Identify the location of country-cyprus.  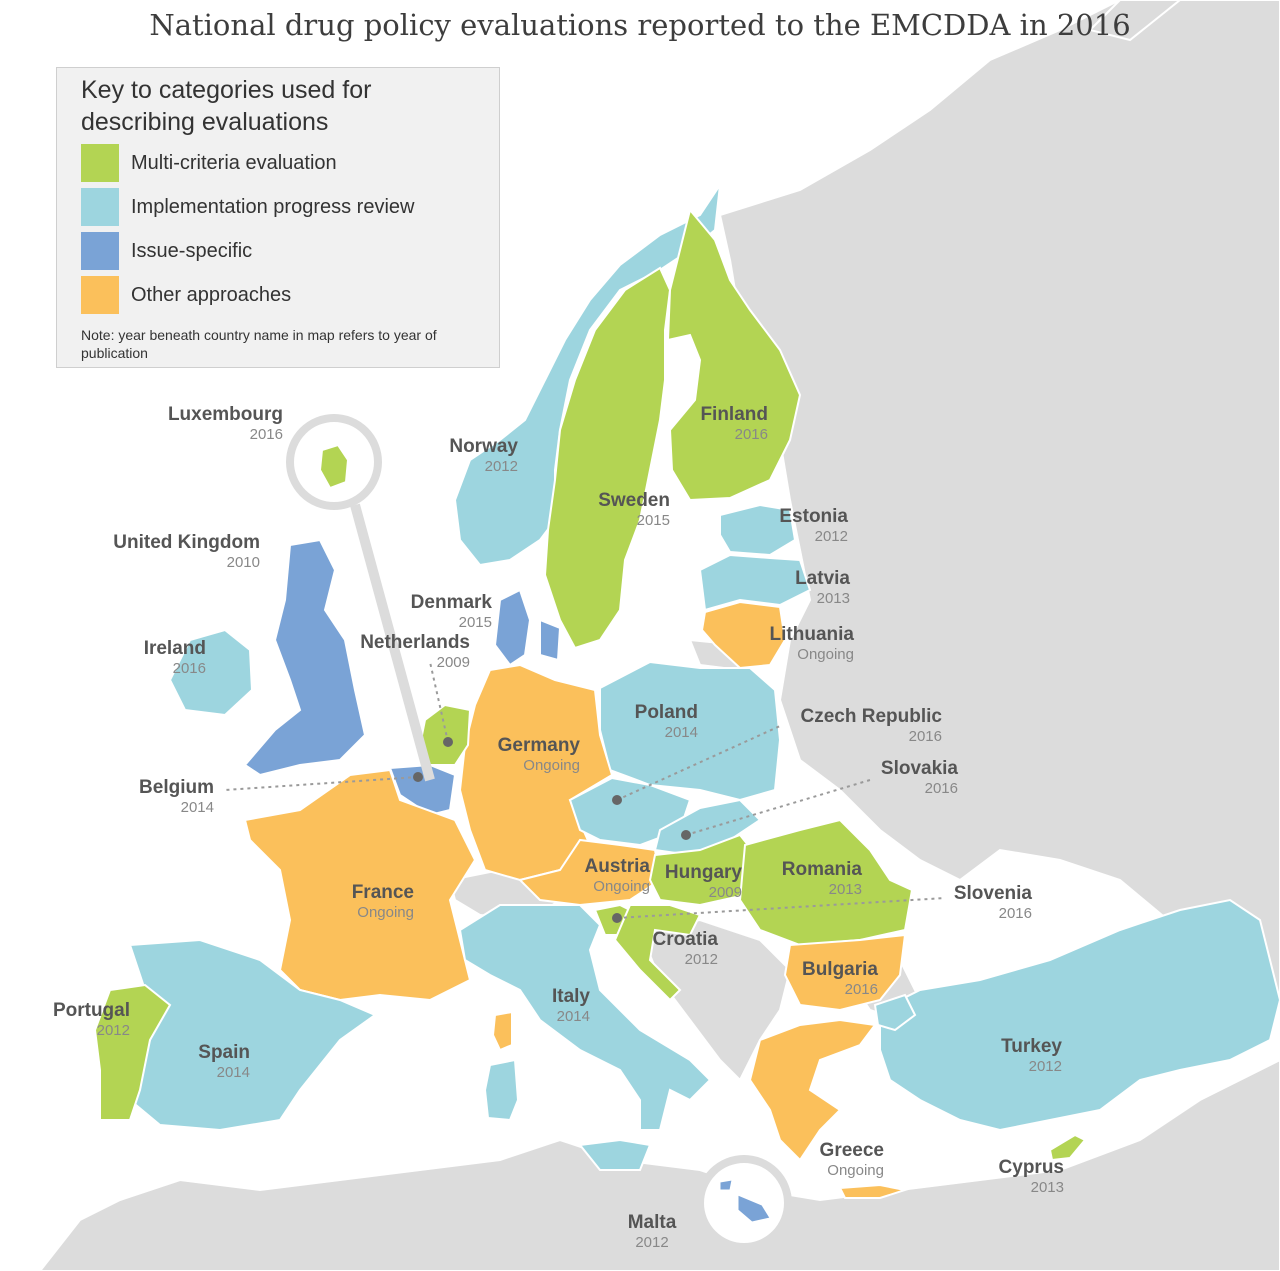
(1067, 1147).